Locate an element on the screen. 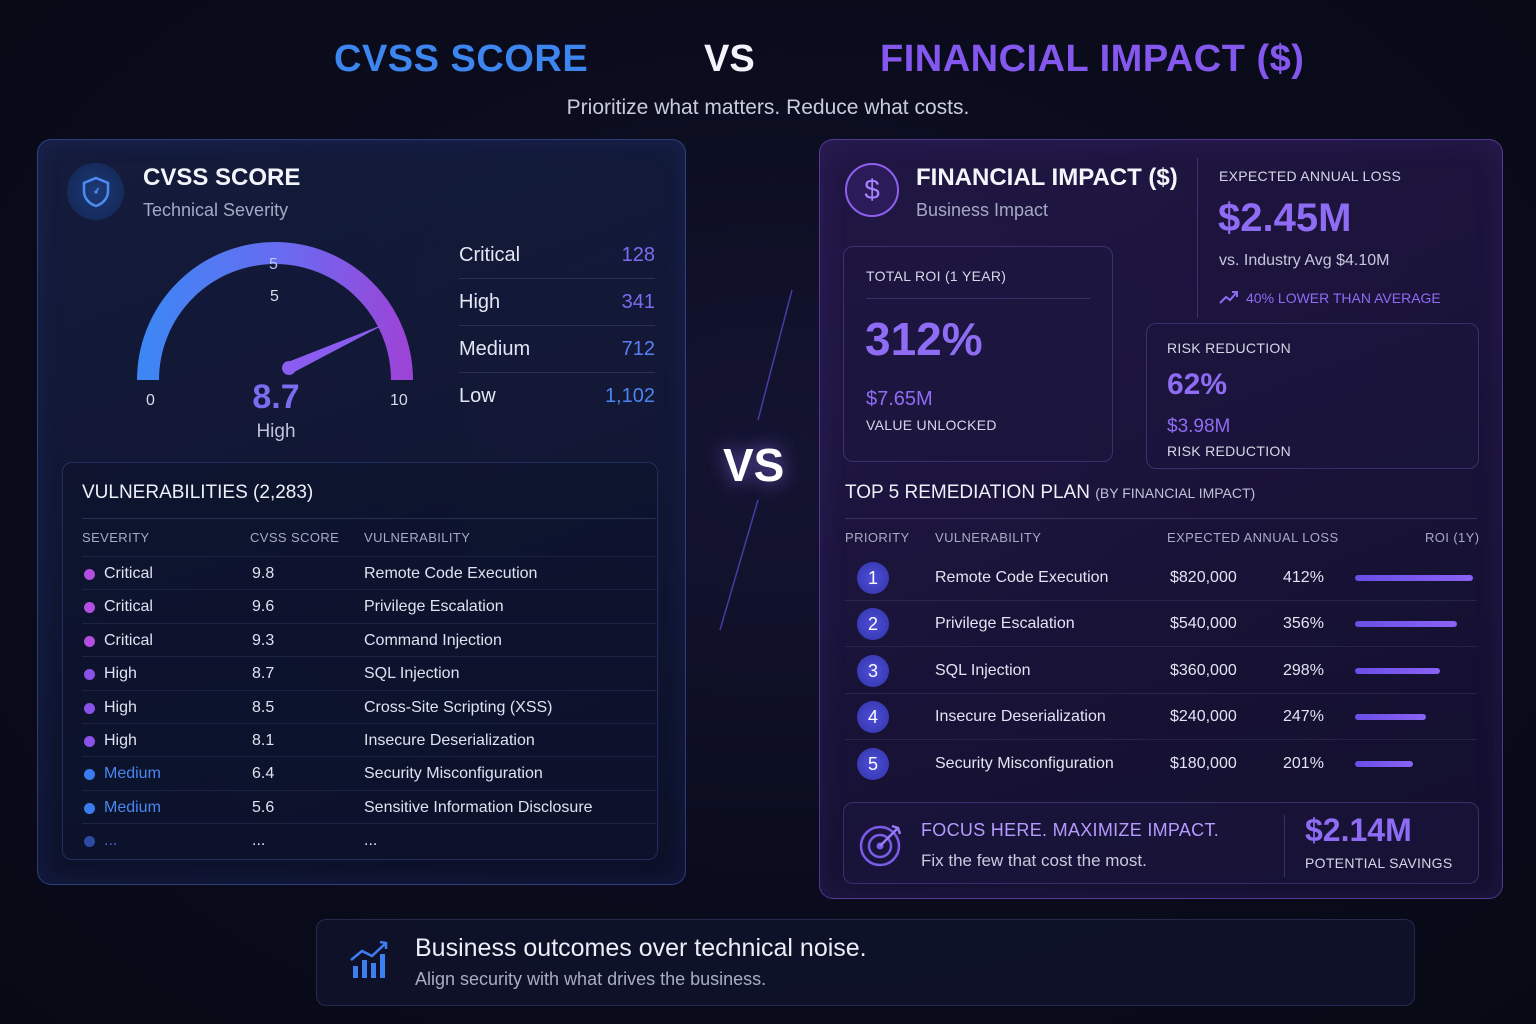 Image resolution: width=1536 pixels, height=1024 pixels. vt-header-score: CVSS SCORE is located at coordinates (295, 537).